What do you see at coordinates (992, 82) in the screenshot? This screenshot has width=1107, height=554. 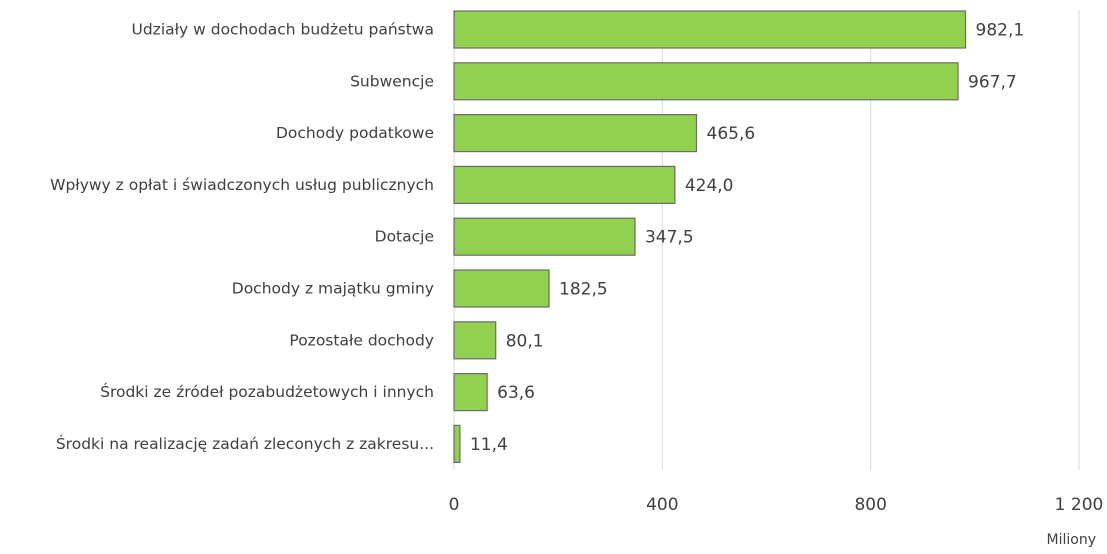 I see `data-label: 967,7` at bounding box center [992, 82].